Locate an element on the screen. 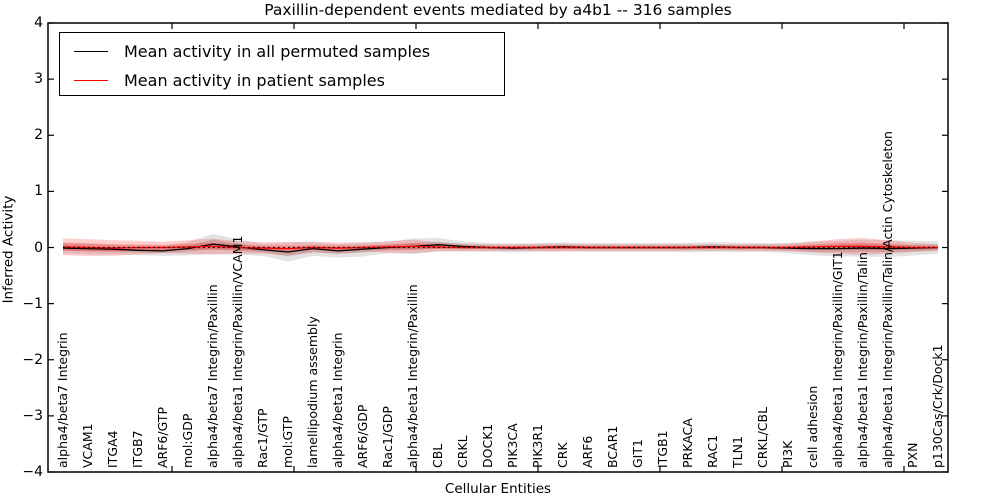 This screenshot has height=500, width=1000. y-tick-label: −3 is located at coordinates (32, 415).